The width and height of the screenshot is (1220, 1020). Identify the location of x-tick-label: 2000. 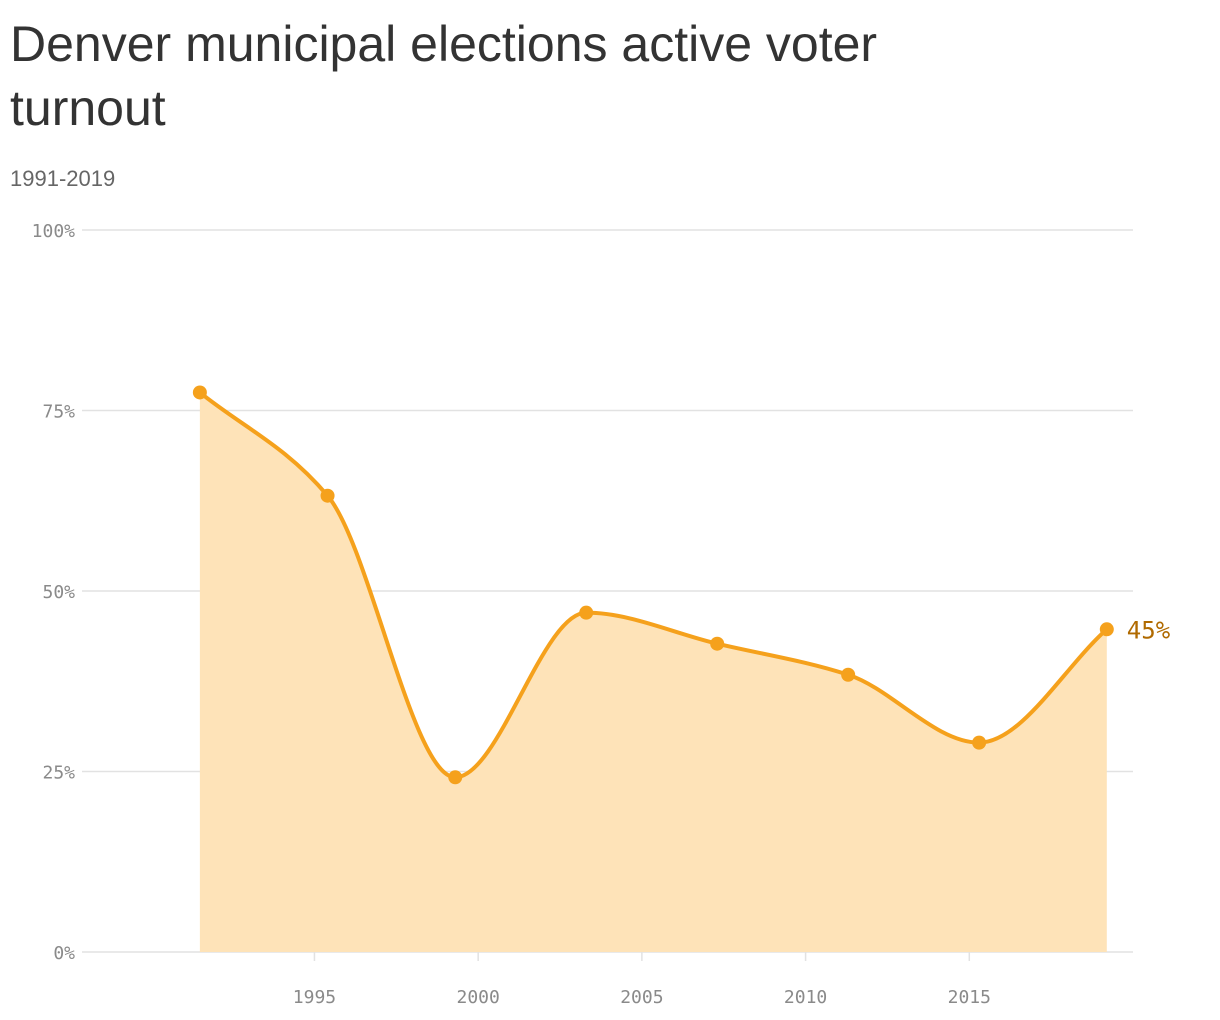
(477, 997).